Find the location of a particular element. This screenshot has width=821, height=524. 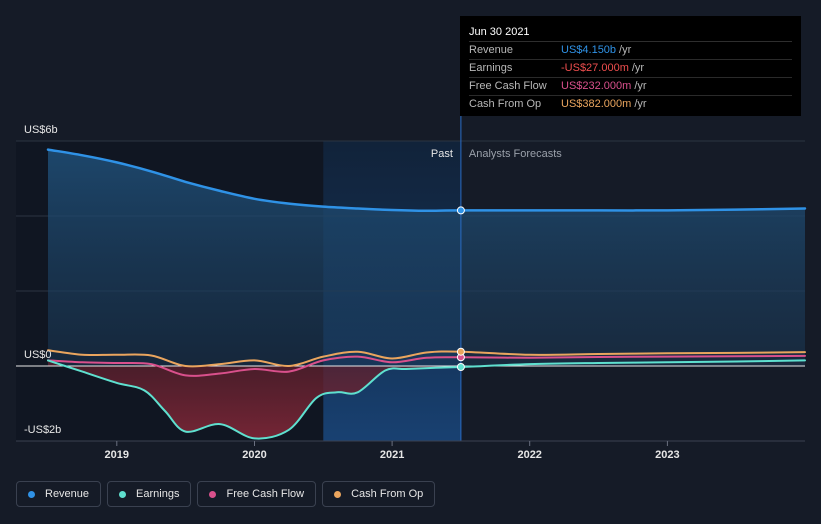

legend-item-earnings: Earnings is located at coordinates (149, 494).